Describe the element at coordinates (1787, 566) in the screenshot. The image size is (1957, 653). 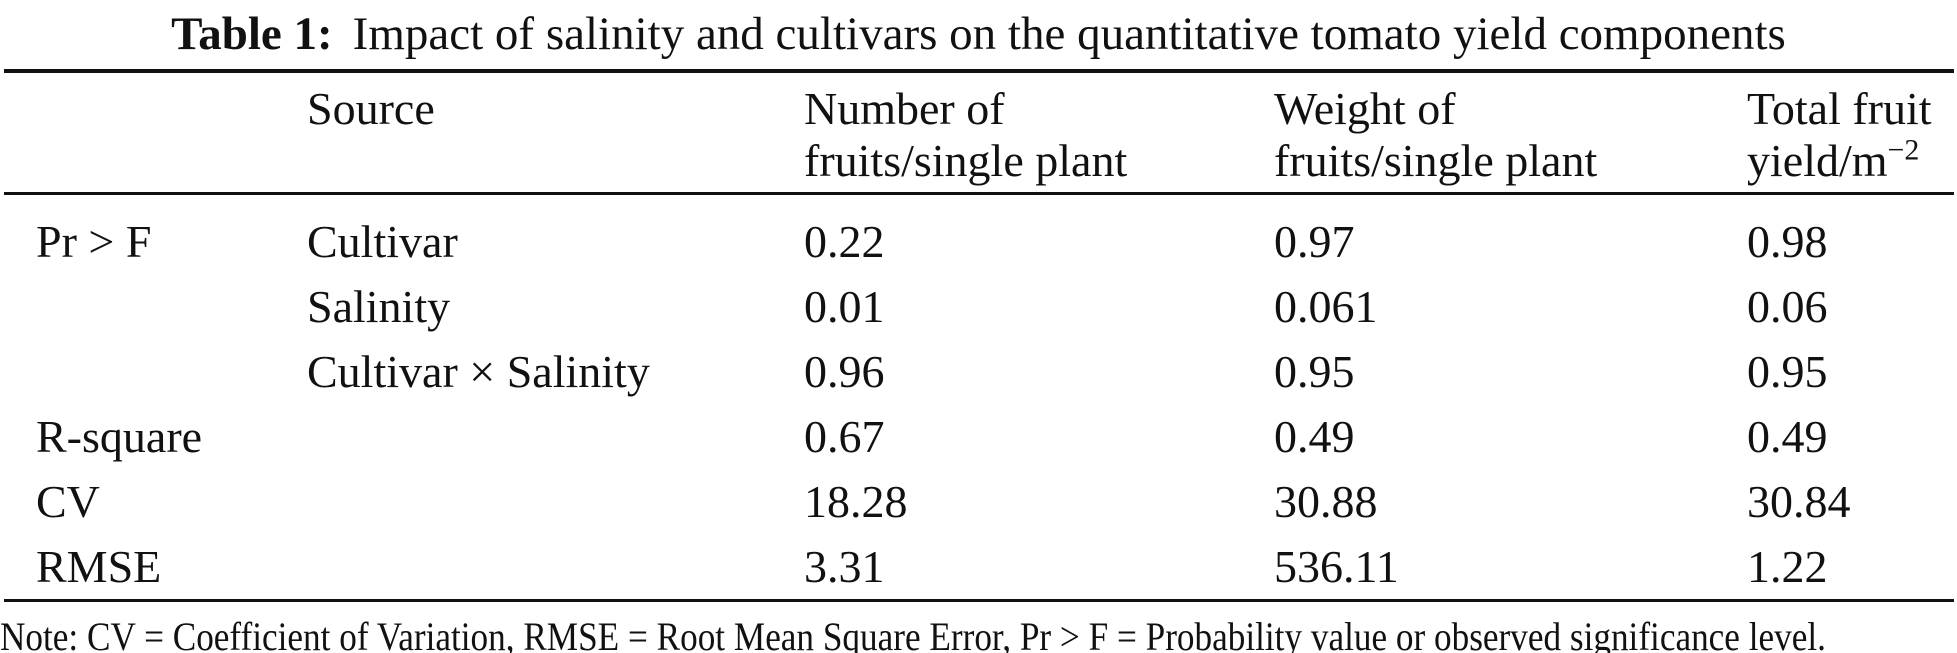
I see `cell-total: 1.22` at that location.